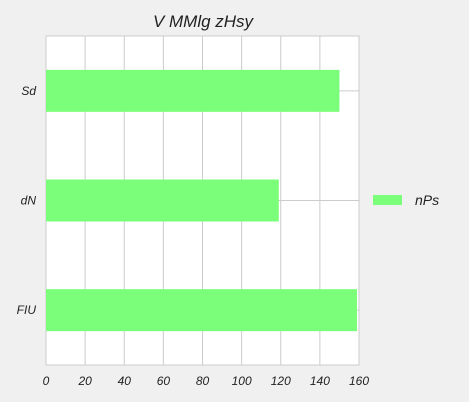 The height and width of the screenshot is (402, 469). I want to click on legend-label: nPs, so click(427, 200).